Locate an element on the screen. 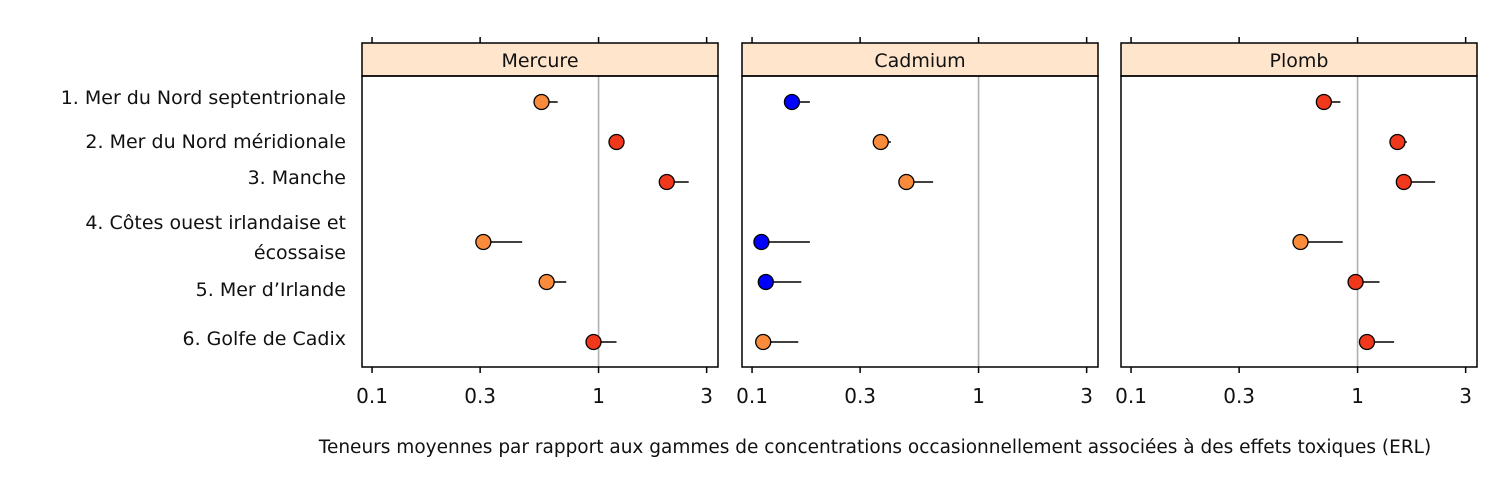 This screenshot has height=485, width=1500. panel-frame-plomb is located at coordinates (1299, 221).